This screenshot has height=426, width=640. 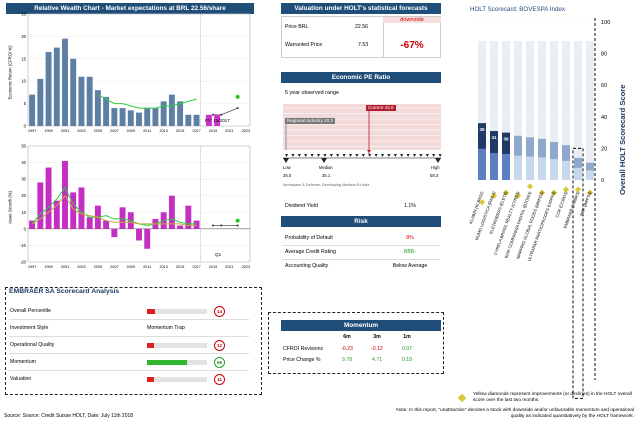 I want to click on momentum-value: -0.23, so click(x=347, y=349).